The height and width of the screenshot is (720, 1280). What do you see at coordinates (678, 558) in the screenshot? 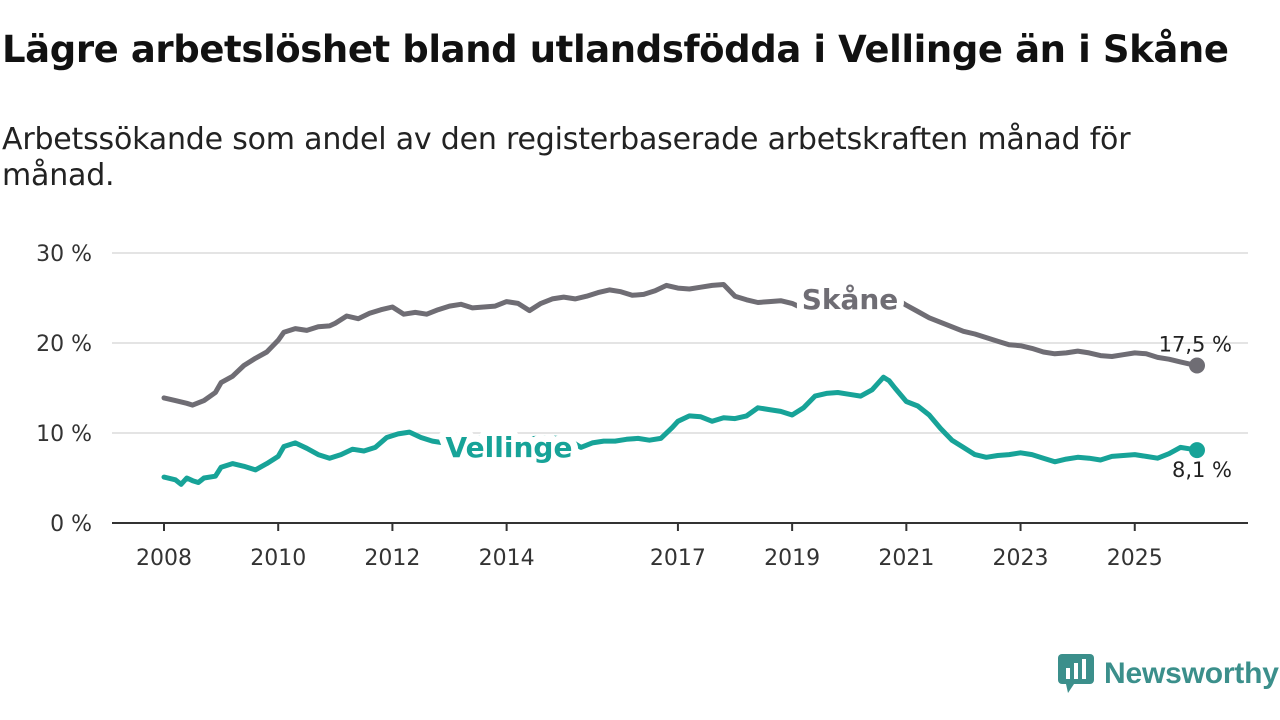
I see `x-tick-label: 2017` at bounding box center [678, 558].